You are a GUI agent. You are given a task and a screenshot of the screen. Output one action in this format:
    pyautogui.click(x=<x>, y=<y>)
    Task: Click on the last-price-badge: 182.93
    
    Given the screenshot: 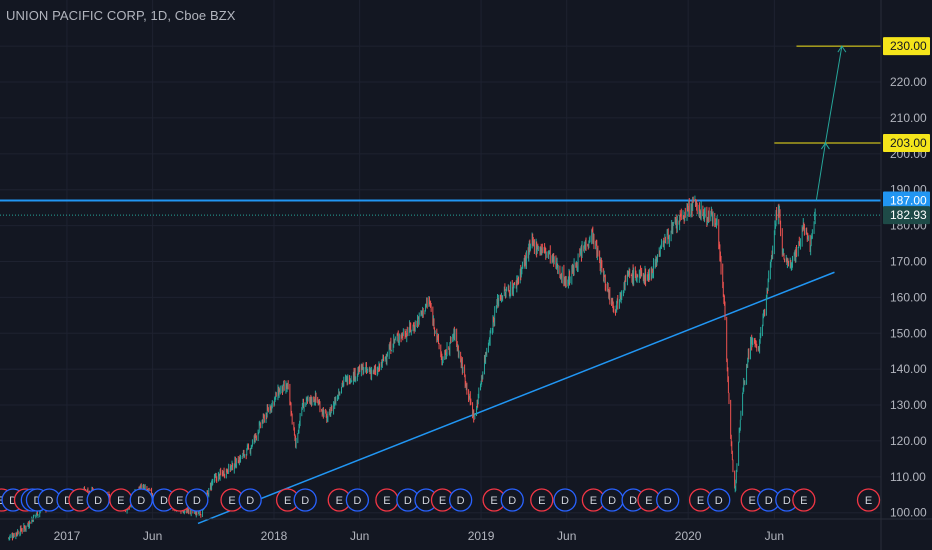 What is the action you would take?
    pyautogui.click(x=906, y=215)
    